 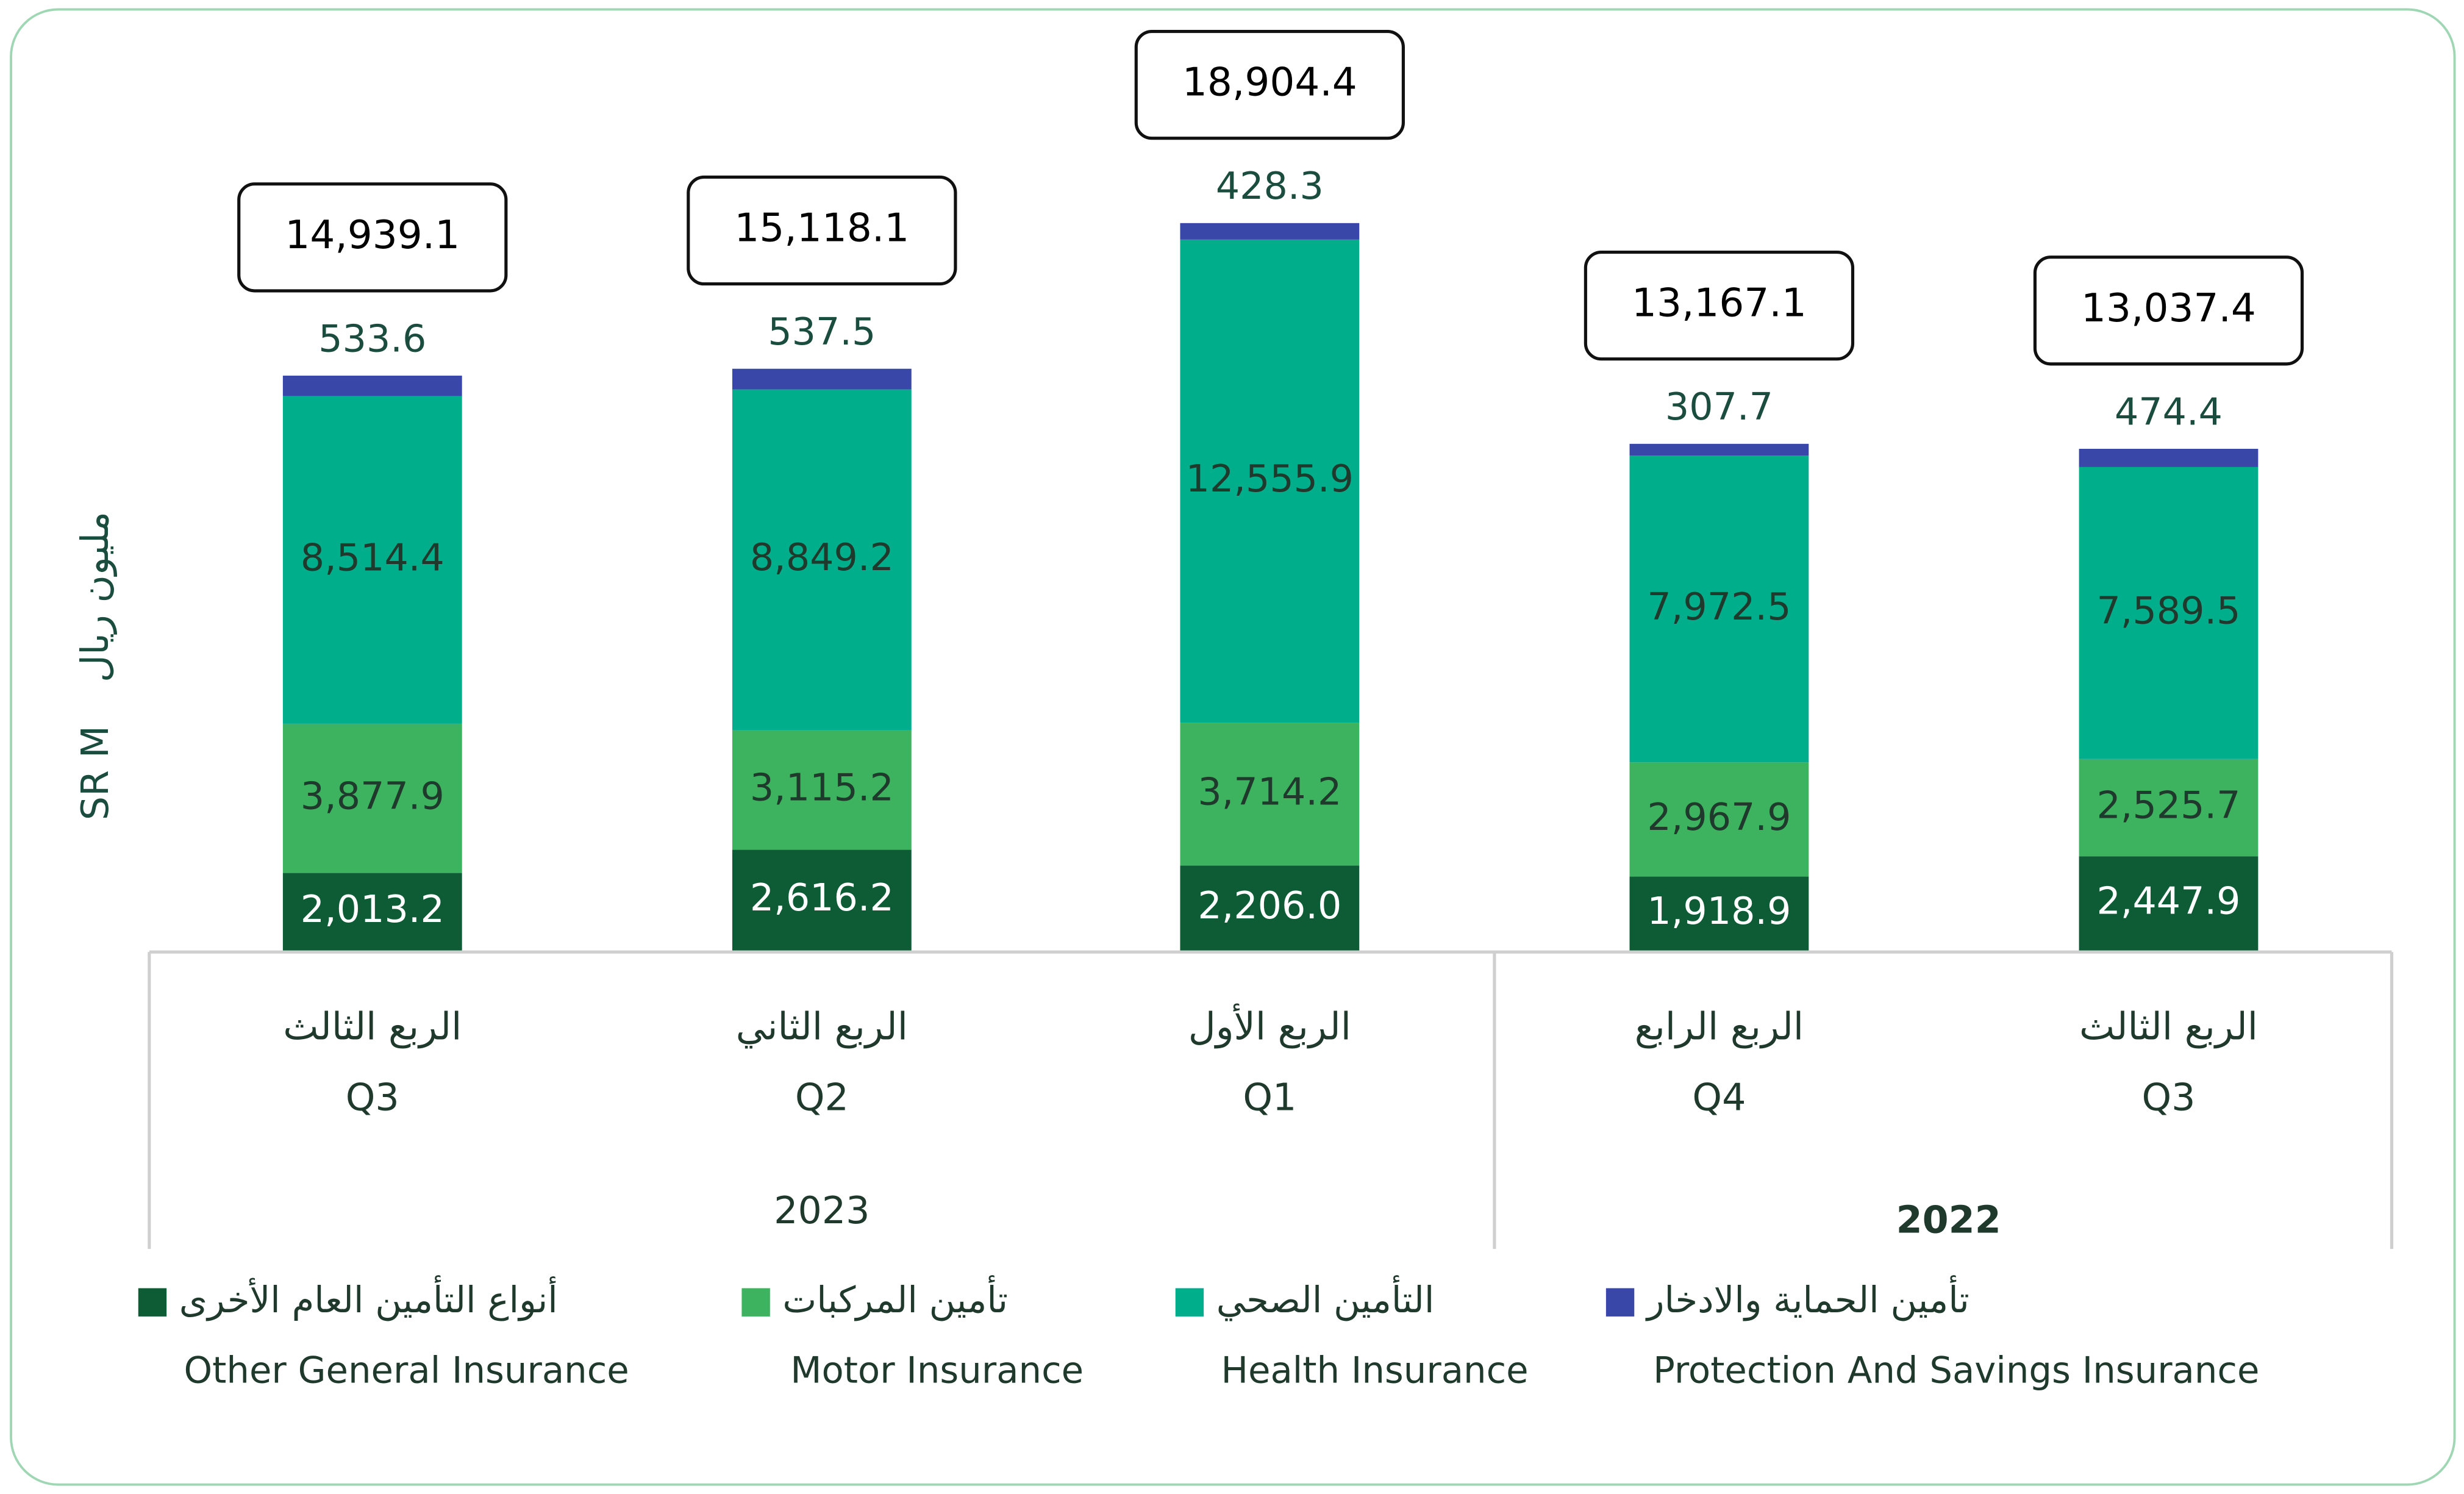 What do you see at coordinates (1269, 1026) in the screenshot?
I see `x-tick-label: الربع الأول` at bounding box center [1269, 1026].